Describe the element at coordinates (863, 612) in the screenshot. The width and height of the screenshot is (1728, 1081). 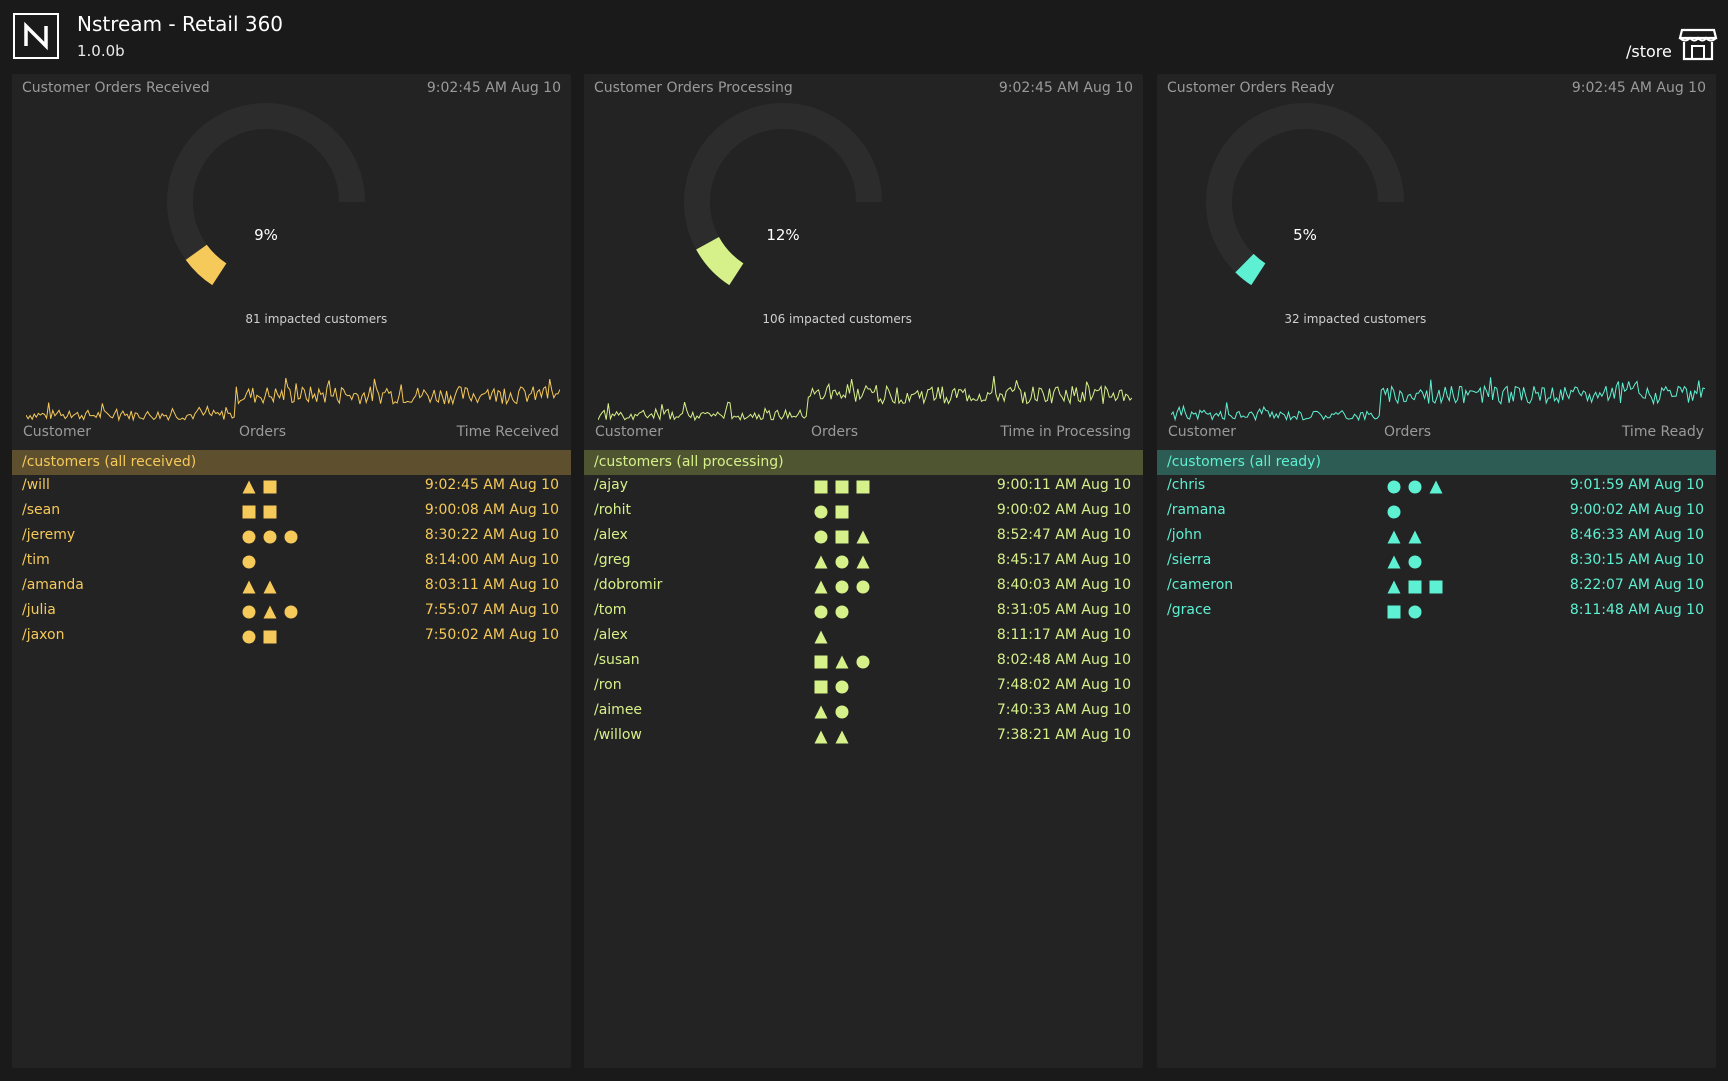
I see `customer-row: /tom 8:31:05 AM Aug 10` at that location.